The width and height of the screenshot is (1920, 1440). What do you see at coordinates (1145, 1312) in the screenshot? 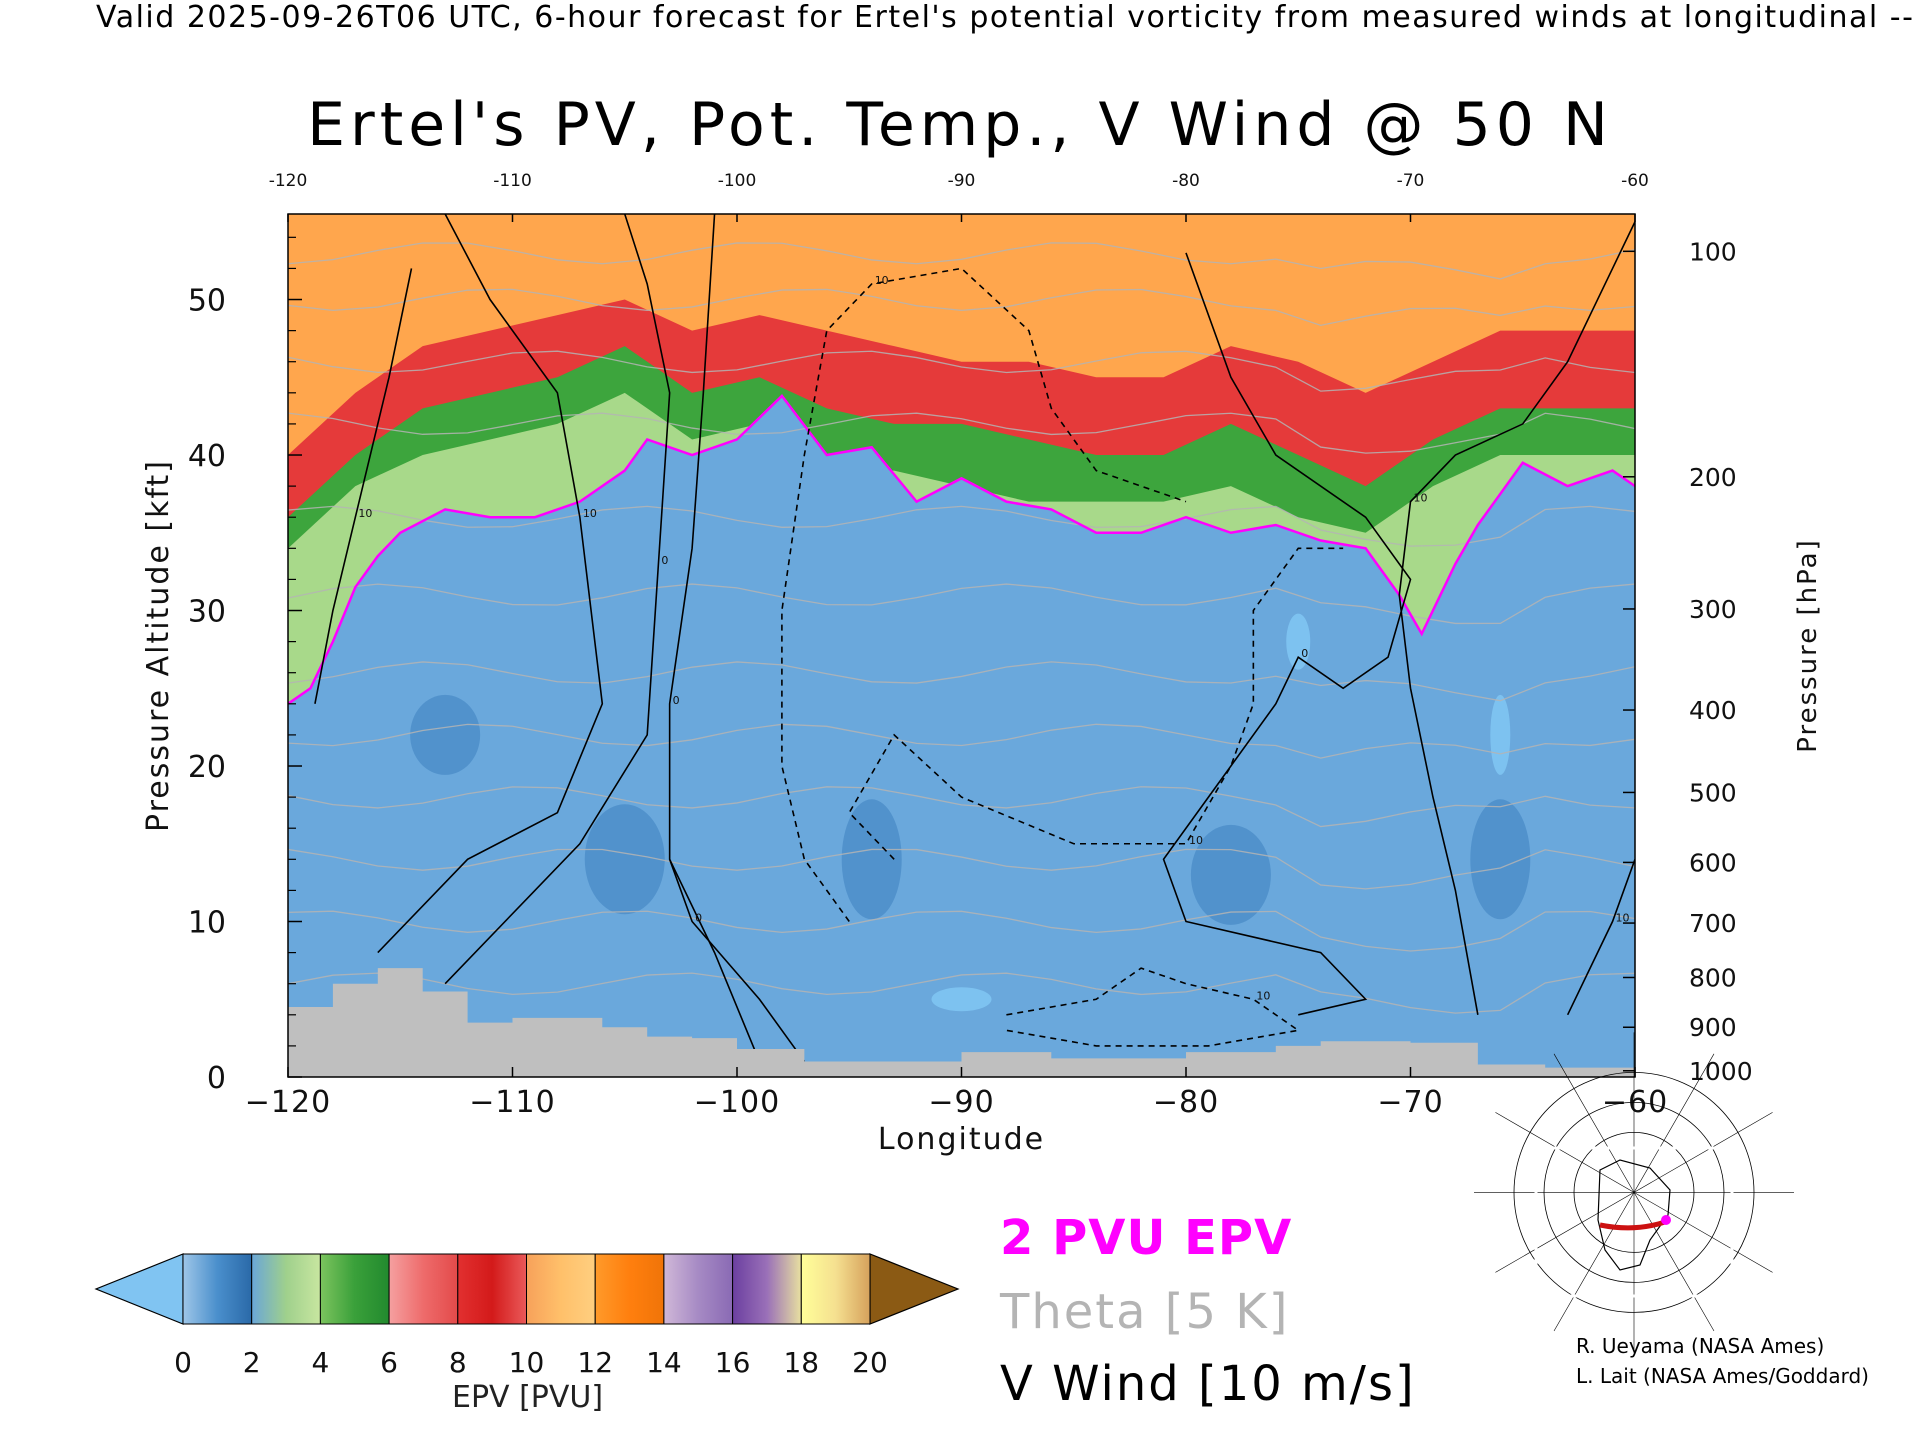
I see `legend-theta: Theta [5 K]` at bounding box center [1145, 1312].